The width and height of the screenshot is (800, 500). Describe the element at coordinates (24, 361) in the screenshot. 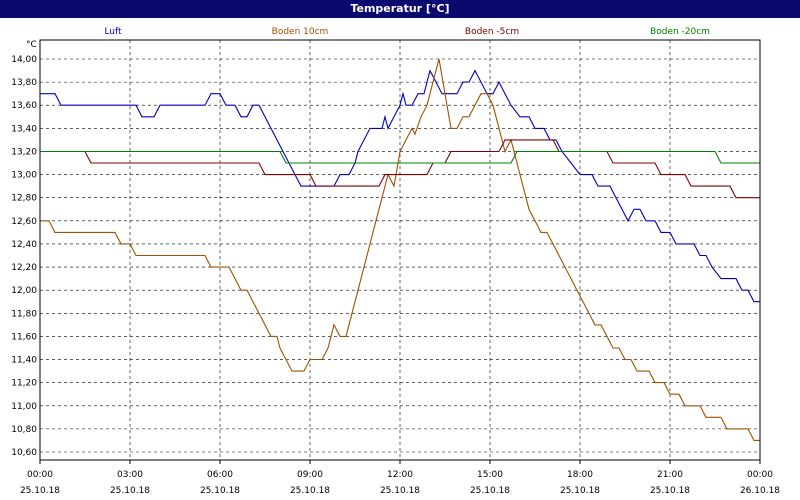

I see `y-tick-label: 11,40` at that location.